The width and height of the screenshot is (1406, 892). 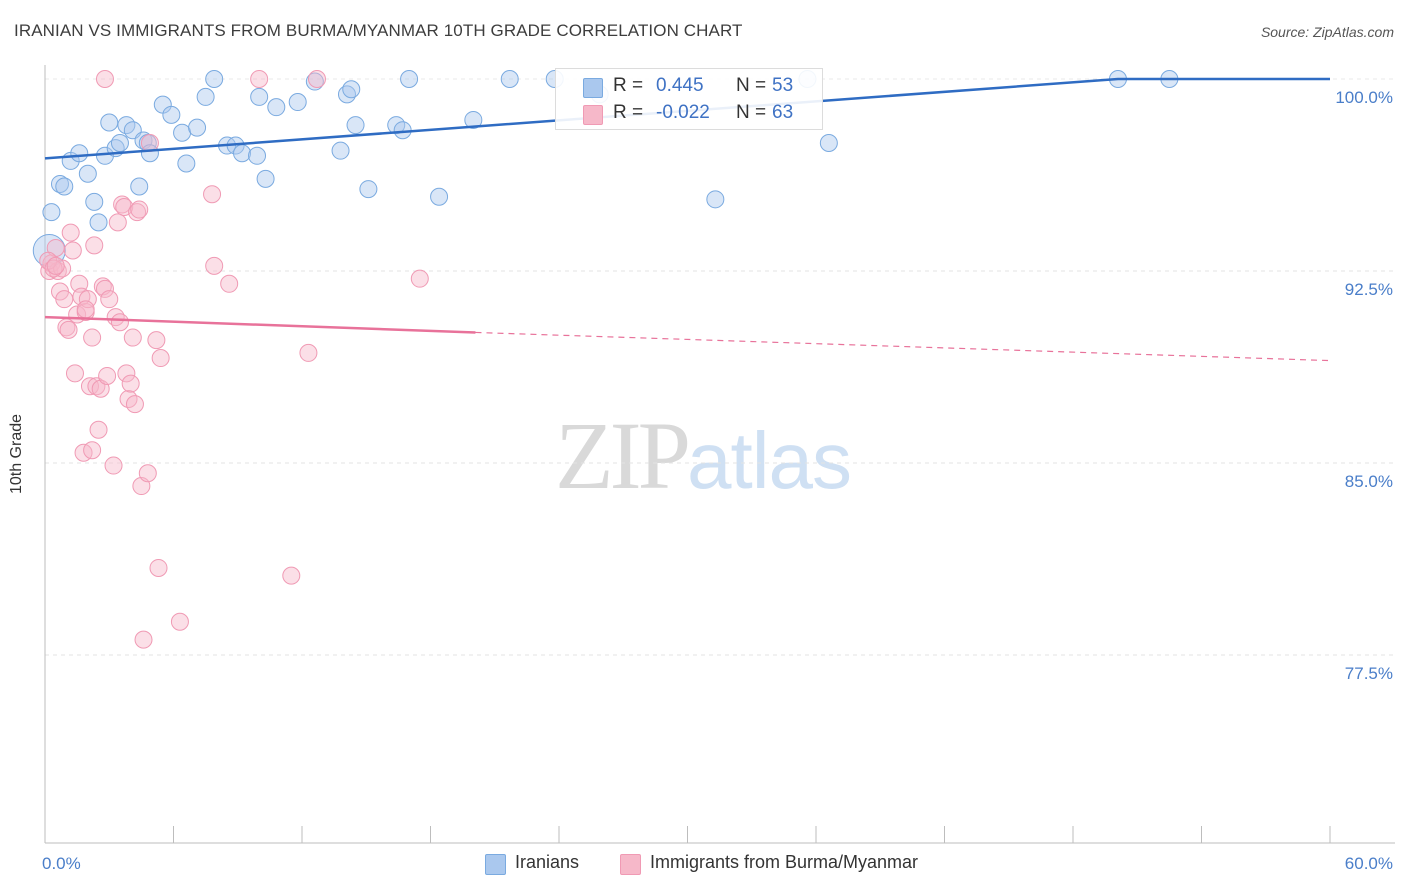 What do you see at coordinates (783, 85) in the screenshot?
I see `legend-n-value: 53` at bounding box center [783, 85].